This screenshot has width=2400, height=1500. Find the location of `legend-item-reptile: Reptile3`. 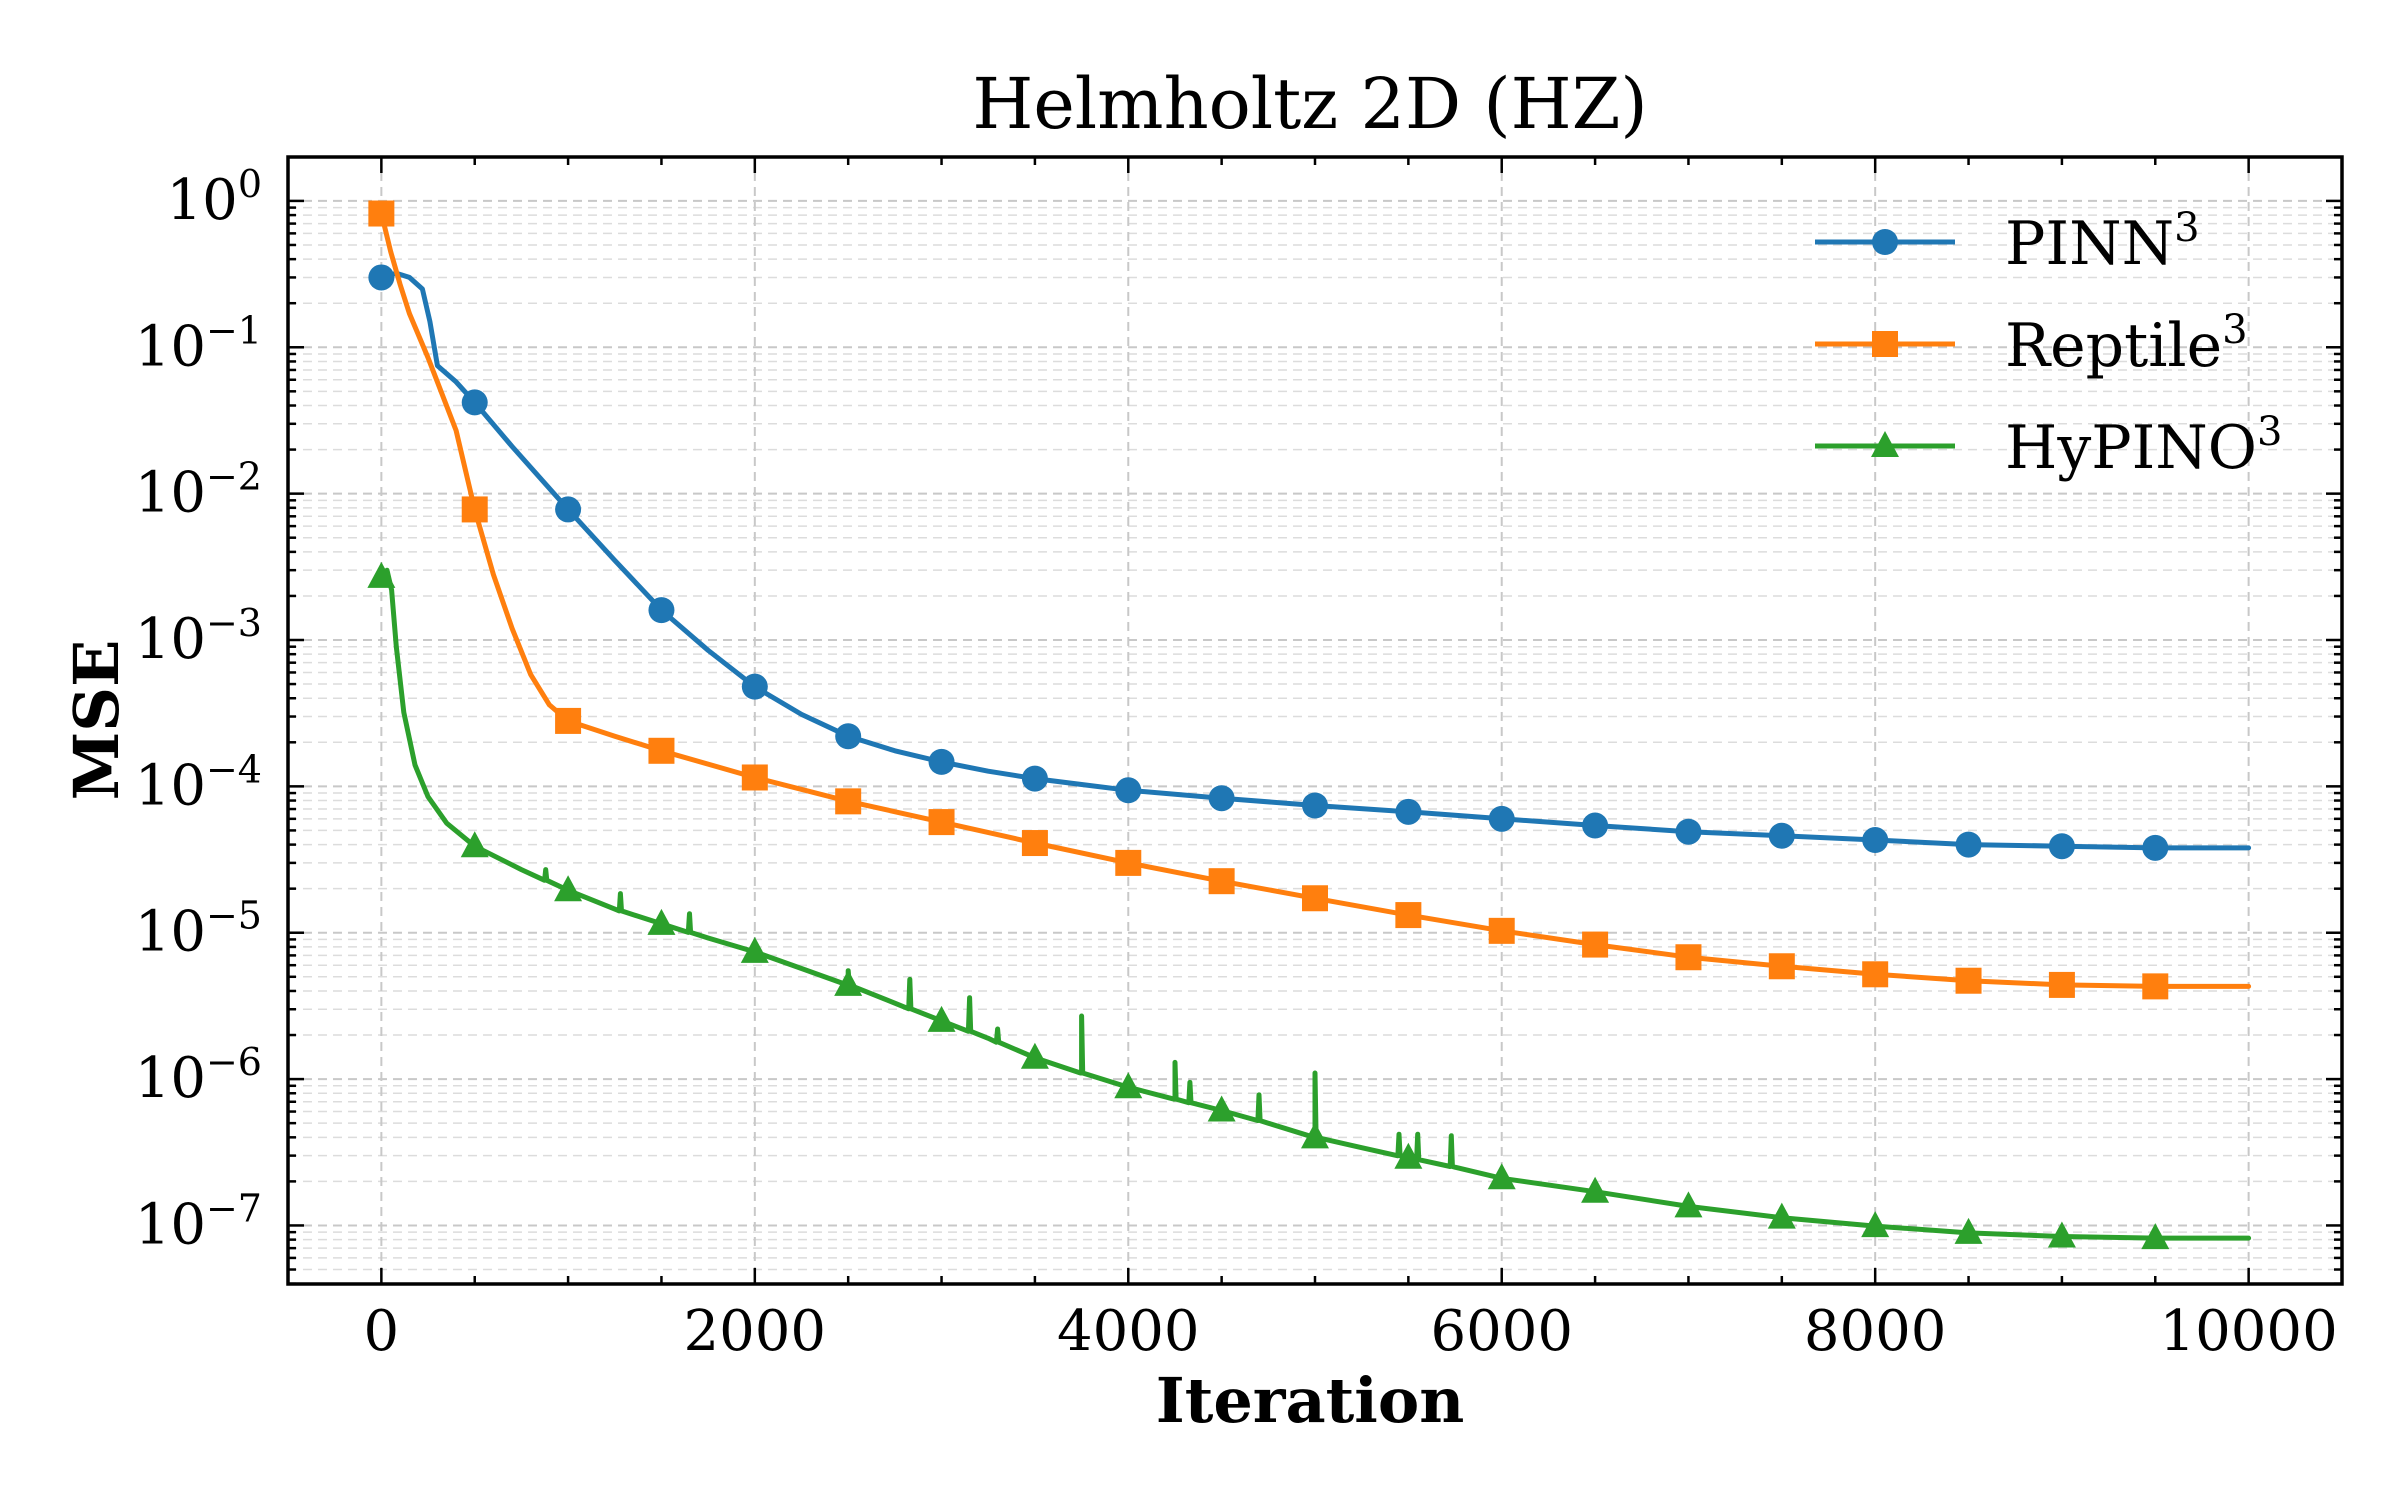

legend-item-reptile: Reptile3 is located at coordinates (2031, 344).